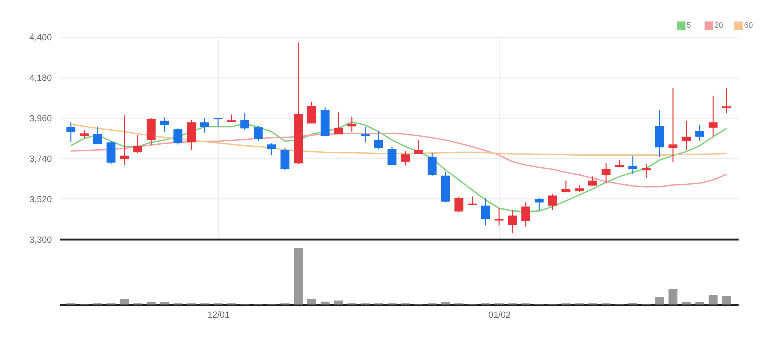 The width and height of the screenshot is (783, 345). I want to click on y-tick-label: 4,180, so click(41, 78).